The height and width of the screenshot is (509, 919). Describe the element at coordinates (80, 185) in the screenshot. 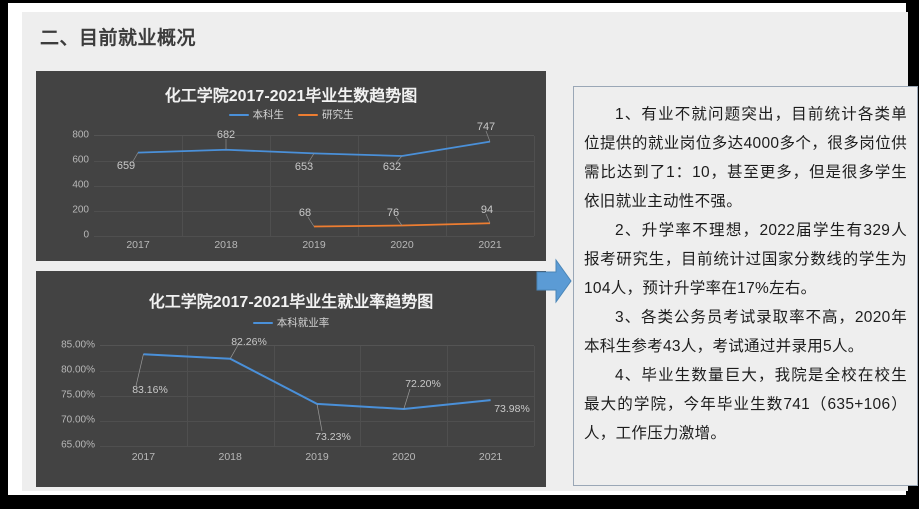

I see `y-tick: 400` at that location.